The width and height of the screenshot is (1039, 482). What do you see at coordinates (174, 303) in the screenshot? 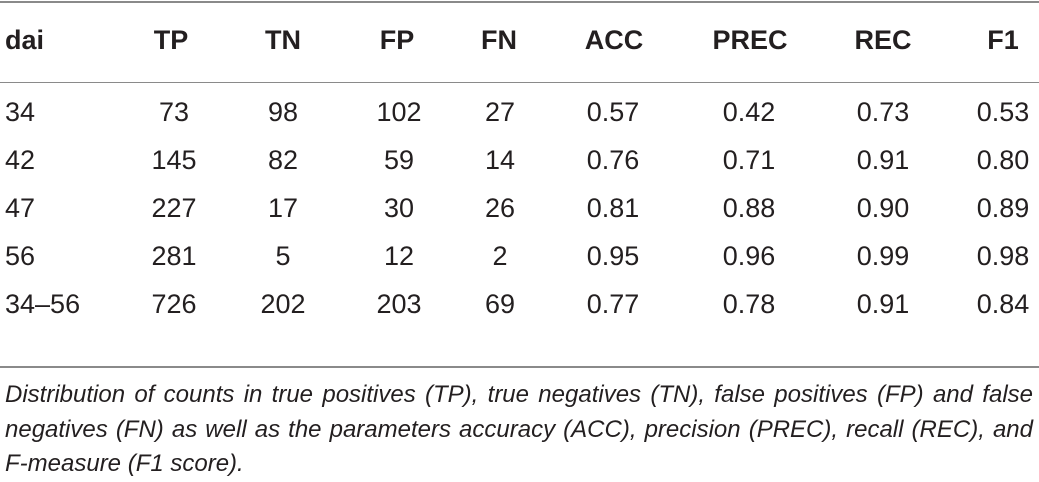
I see `cell-tp: 726` at bounding box center [174, 303].